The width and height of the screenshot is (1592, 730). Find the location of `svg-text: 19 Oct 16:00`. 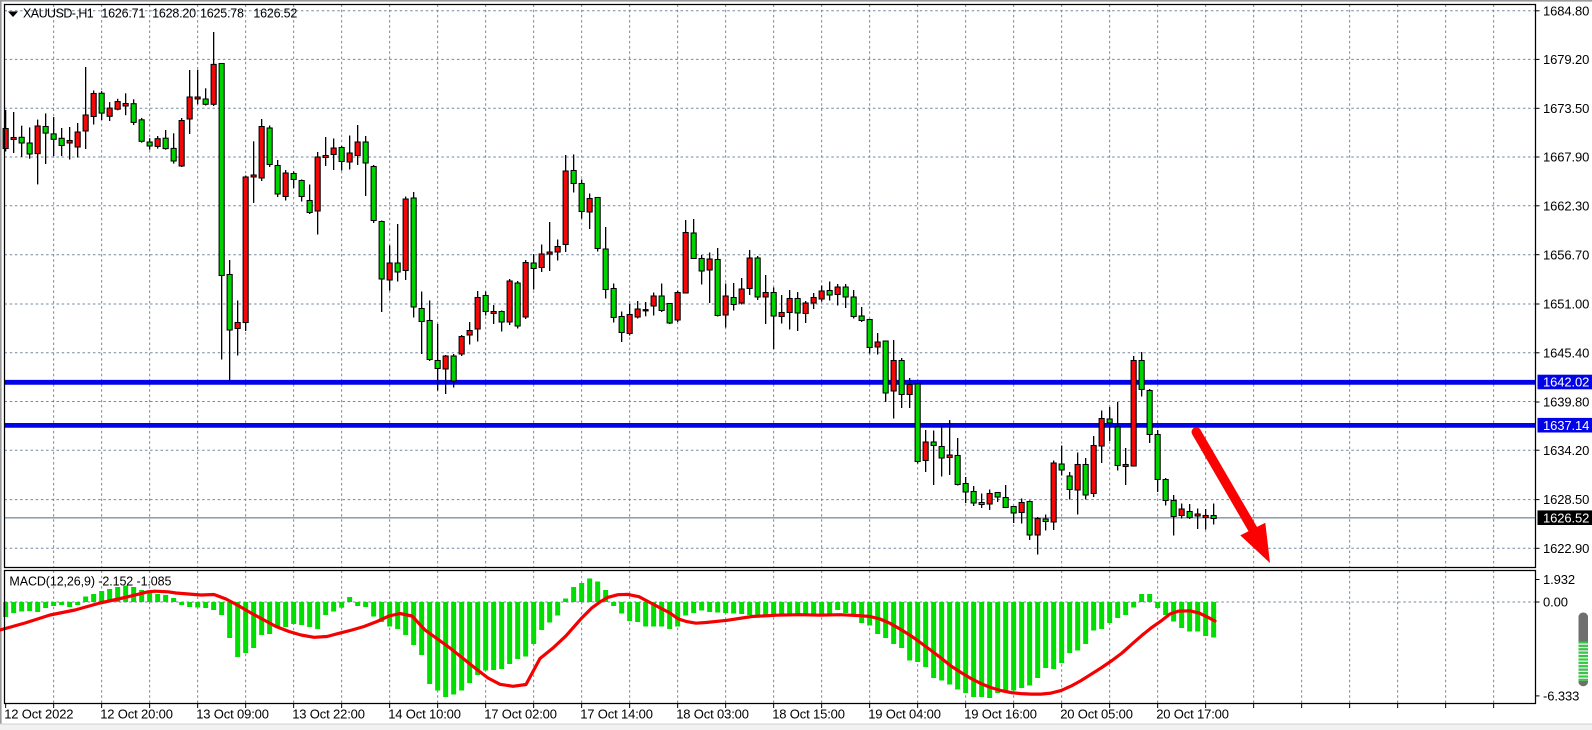

svg-text: 19 Oct 16:00 is located at coordinates (1000, 714).